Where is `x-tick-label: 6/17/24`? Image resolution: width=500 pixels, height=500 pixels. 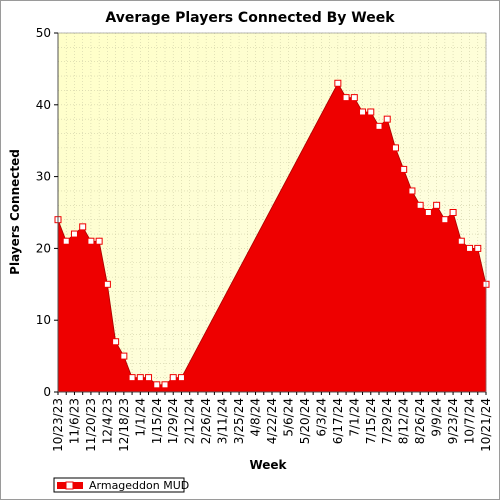 x-tick-label: 6/17/24 is located at coordinates (338, 421).